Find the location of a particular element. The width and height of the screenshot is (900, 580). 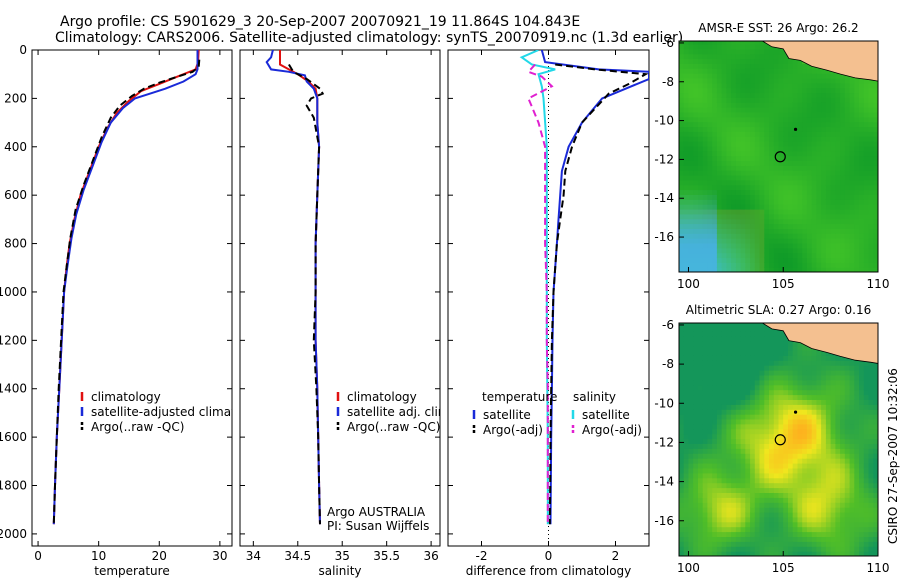

sst_map-argo-marker is located at coordinates (780, 157).